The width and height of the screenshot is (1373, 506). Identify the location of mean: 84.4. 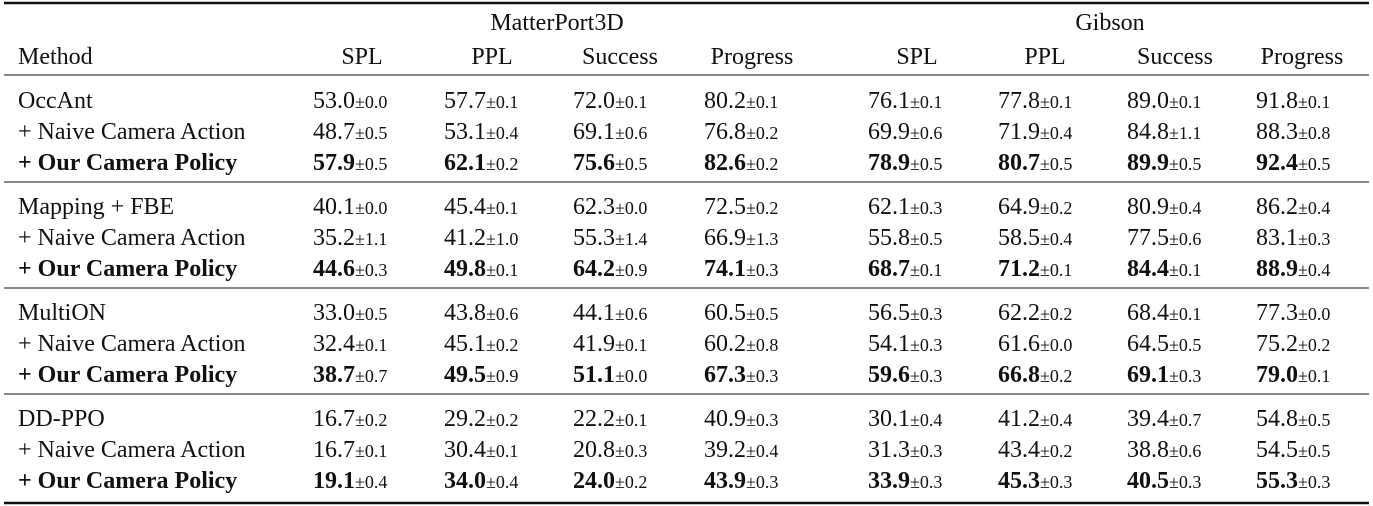
(1148, 269).